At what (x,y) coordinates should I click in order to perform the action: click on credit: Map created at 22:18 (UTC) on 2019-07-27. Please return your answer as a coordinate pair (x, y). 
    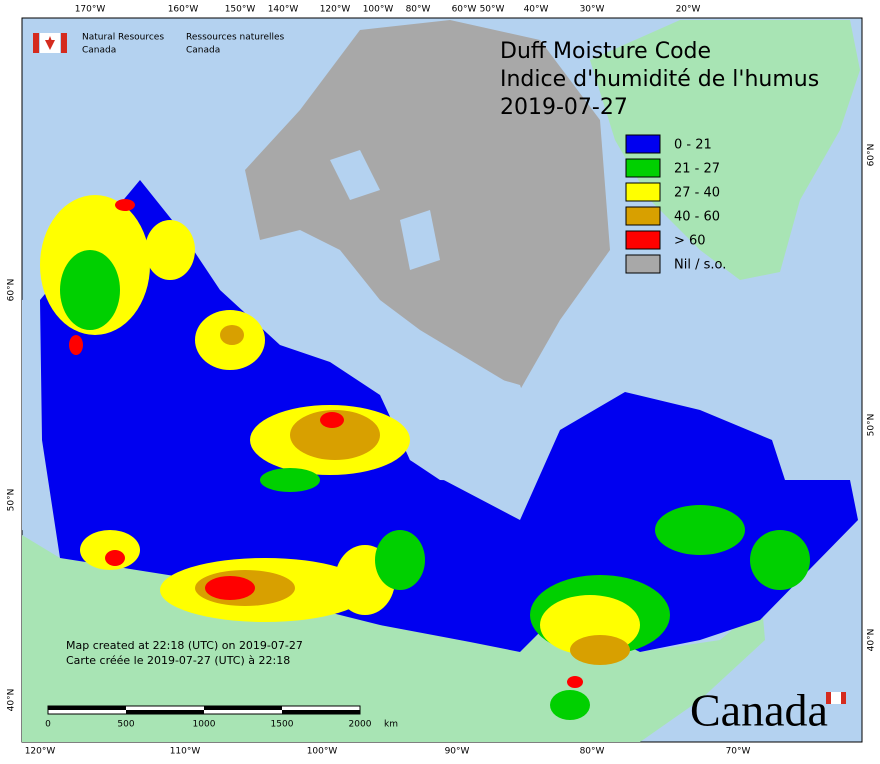
    Looking at the image, I should click on (184, 645).